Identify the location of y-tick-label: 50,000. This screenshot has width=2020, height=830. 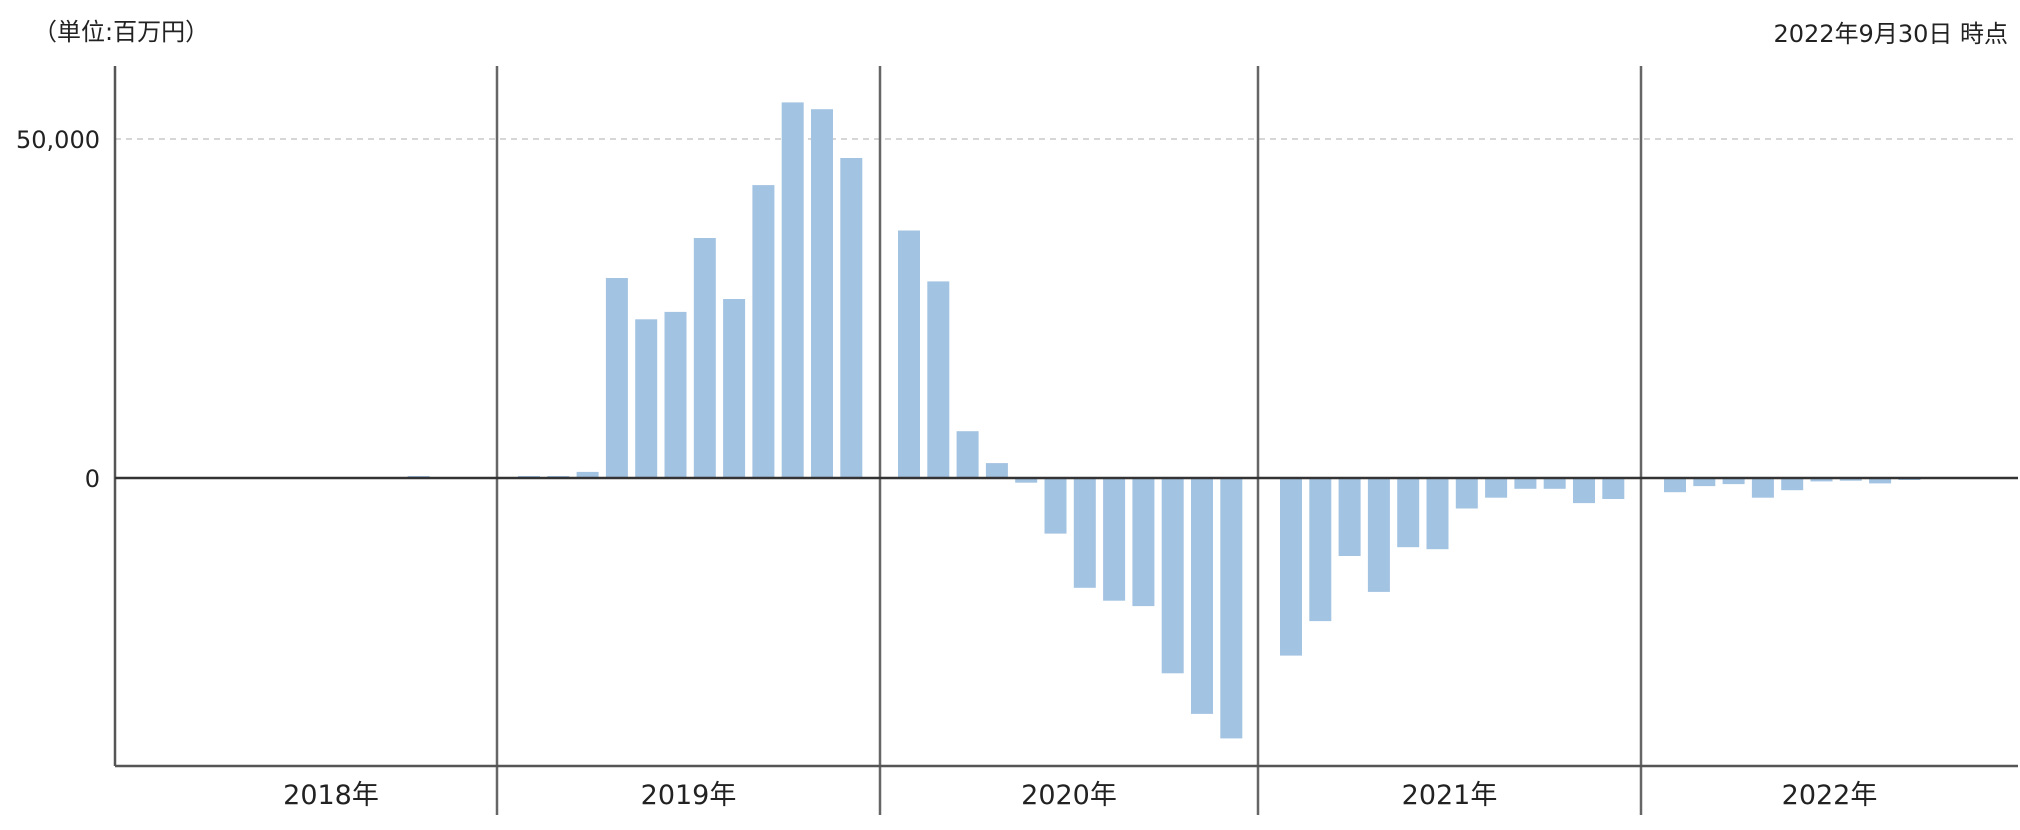
(58, 140).